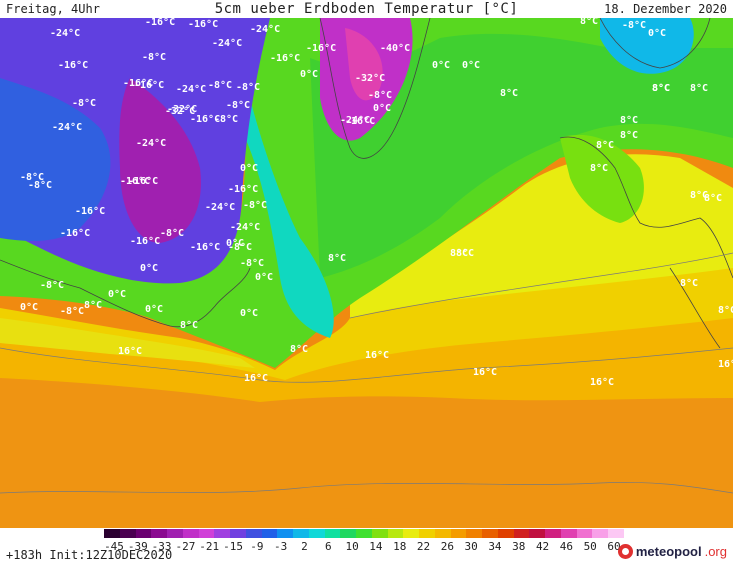 The width and height of the screenshot is (733, 566). Describe the element at coordinates (647, 46) in the screenshot. I see `scandinavia-cold-region` at that location.